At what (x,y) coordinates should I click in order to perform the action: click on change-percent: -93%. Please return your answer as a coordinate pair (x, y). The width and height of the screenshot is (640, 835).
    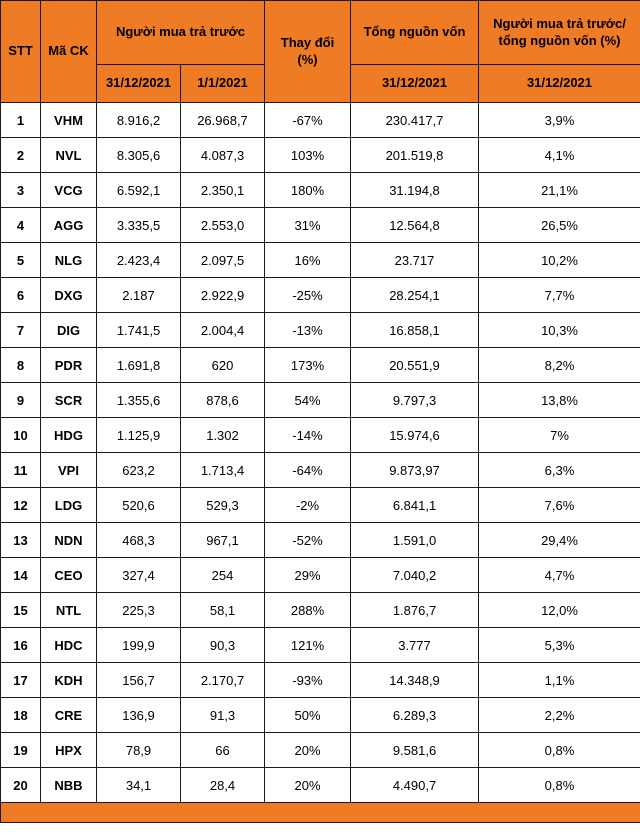
    Looking at the image, I should click on (307, 680).